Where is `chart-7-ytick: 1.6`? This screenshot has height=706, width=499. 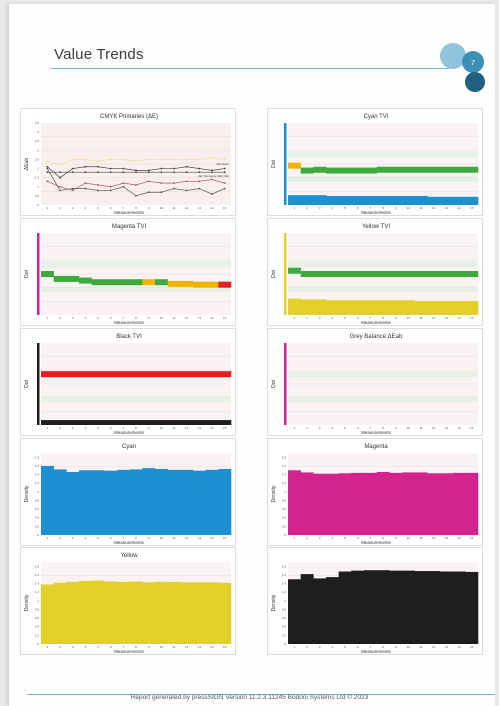 chart-7-ytick: 1.6 is located at coordinates (284, 466).